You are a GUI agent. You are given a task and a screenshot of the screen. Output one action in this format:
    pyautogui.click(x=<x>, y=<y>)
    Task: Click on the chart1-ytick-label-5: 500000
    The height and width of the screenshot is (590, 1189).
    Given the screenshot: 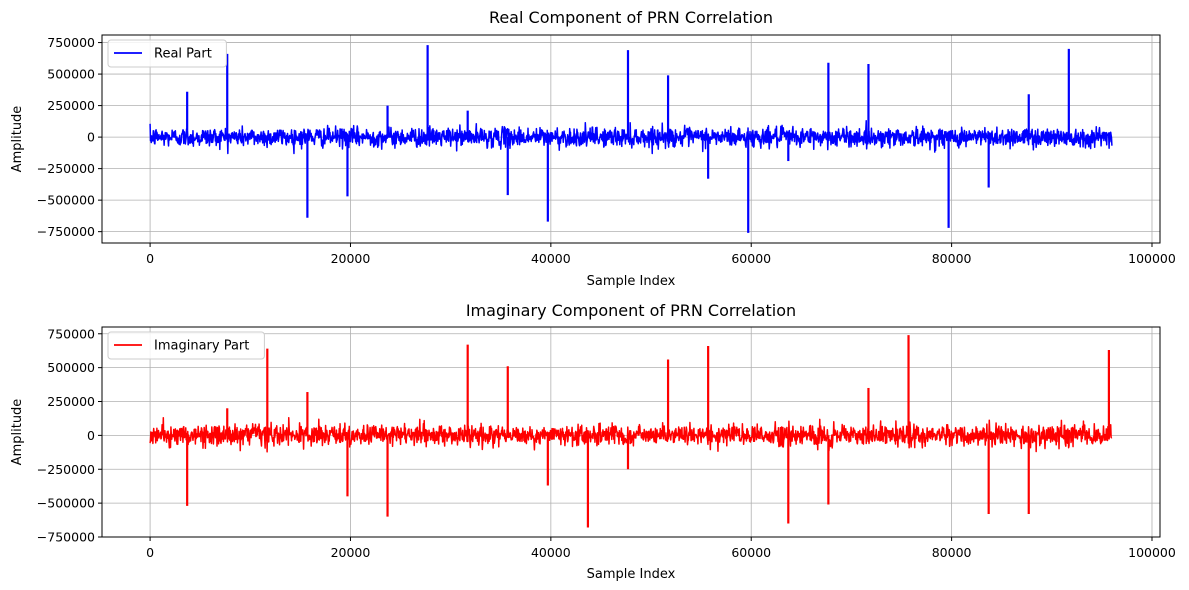 What is the action you would take?
    pyautogui.click(x=71, y=74)
    